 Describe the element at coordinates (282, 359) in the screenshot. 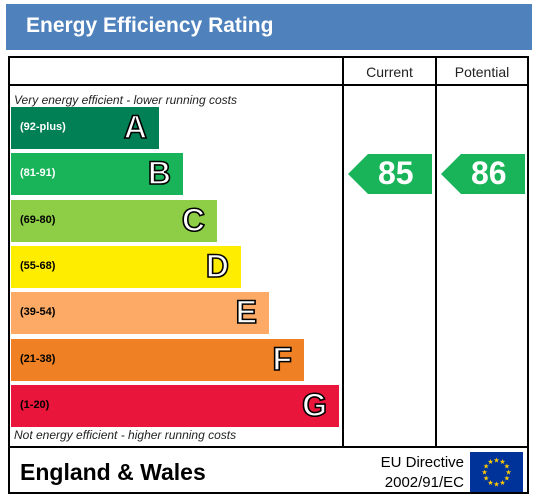

I see `band-letter: F` at that location.